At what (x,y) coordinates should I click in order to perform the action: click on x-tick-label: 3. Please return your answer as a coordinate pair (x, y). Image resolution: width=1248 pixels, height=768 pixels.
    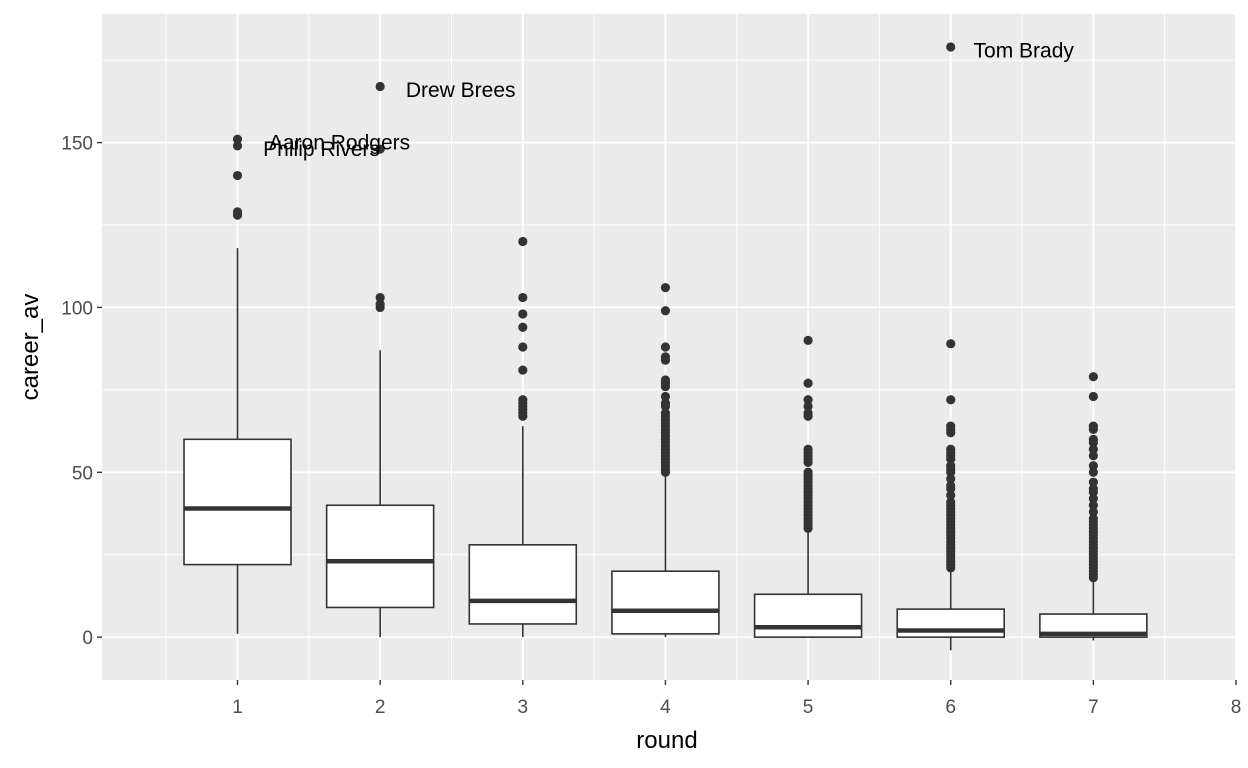
    Looking at the image, I should click on (523, 707).